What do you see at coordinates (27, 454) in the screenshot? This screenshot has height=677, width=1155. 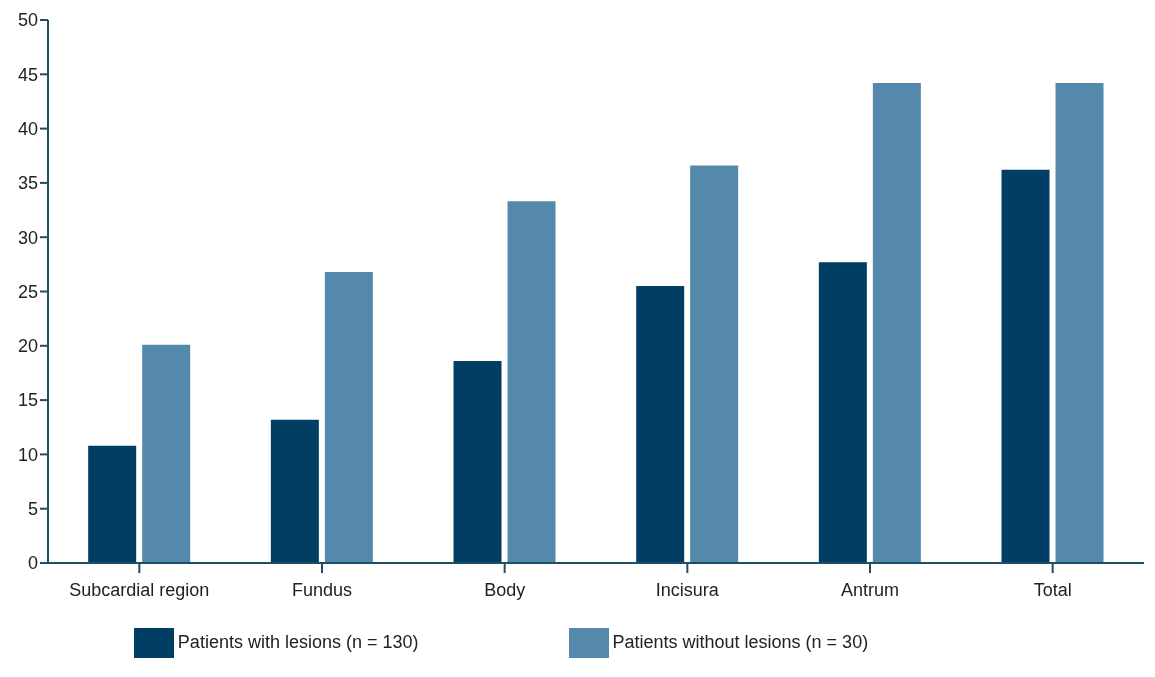 I see `y-tick-label: 10` at bounding box center [27, 454].